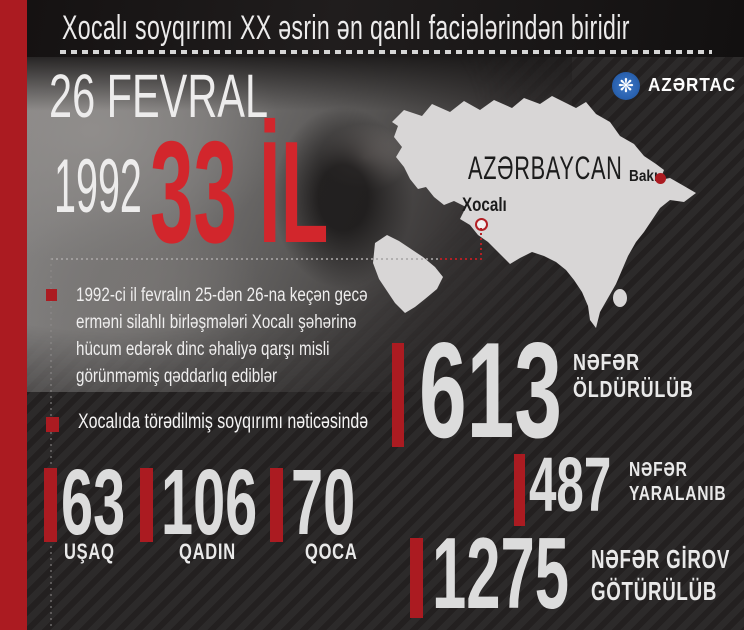 The image size is (744, 630). I want to click on stat-wounded-bar, so click(519, 490).